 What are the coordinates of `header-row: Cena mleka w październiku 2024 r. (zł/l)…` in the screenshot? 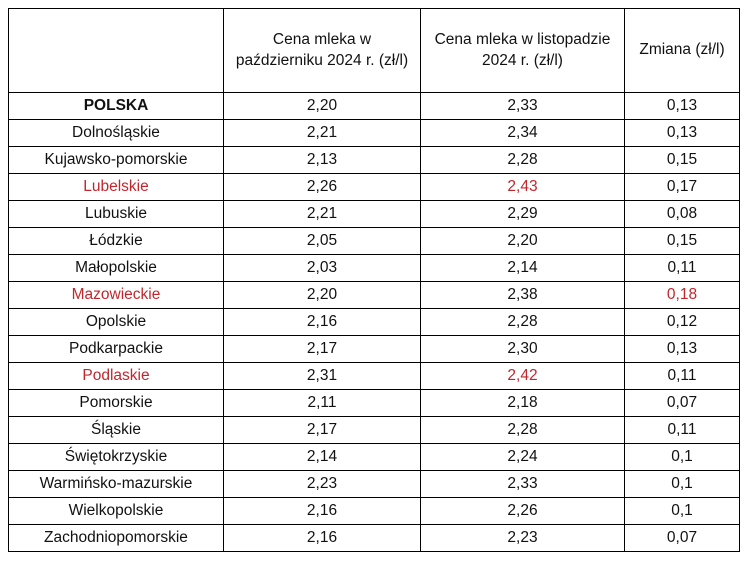 It's located at (374, 50).